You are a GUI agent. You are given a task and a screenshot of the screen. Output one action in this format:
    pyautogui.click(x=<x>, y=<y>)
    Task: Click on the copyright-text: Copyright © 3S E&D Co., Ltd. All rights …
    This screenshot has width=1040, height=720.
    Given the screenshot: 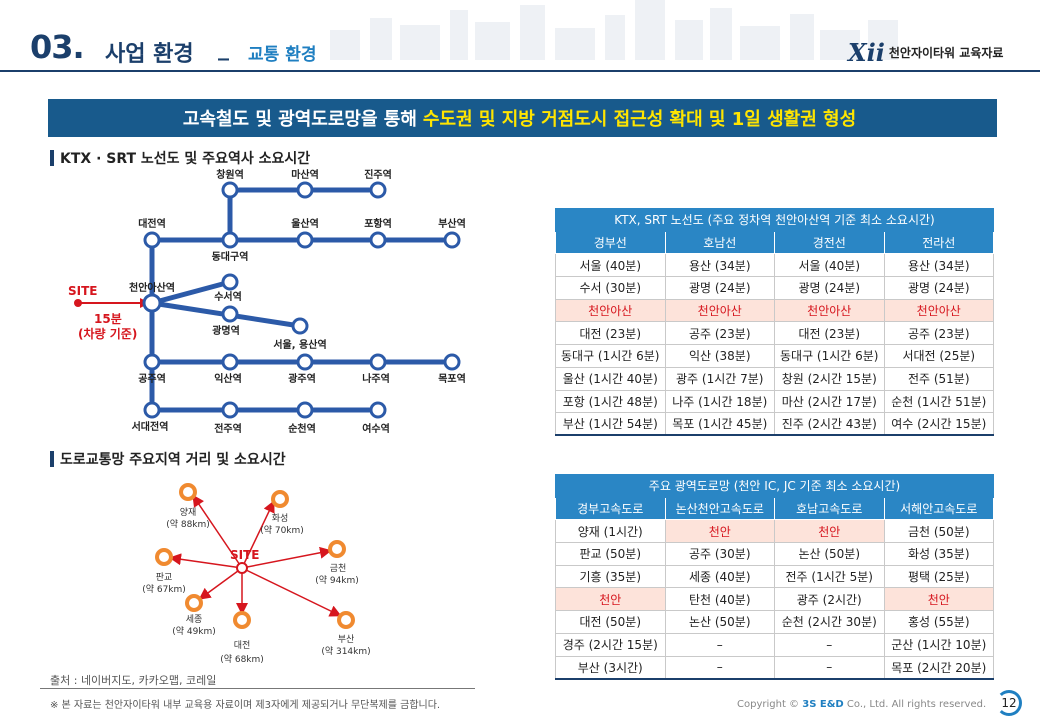 What is the action you would take?
    pyautogui.click(x=861, y=704)
    